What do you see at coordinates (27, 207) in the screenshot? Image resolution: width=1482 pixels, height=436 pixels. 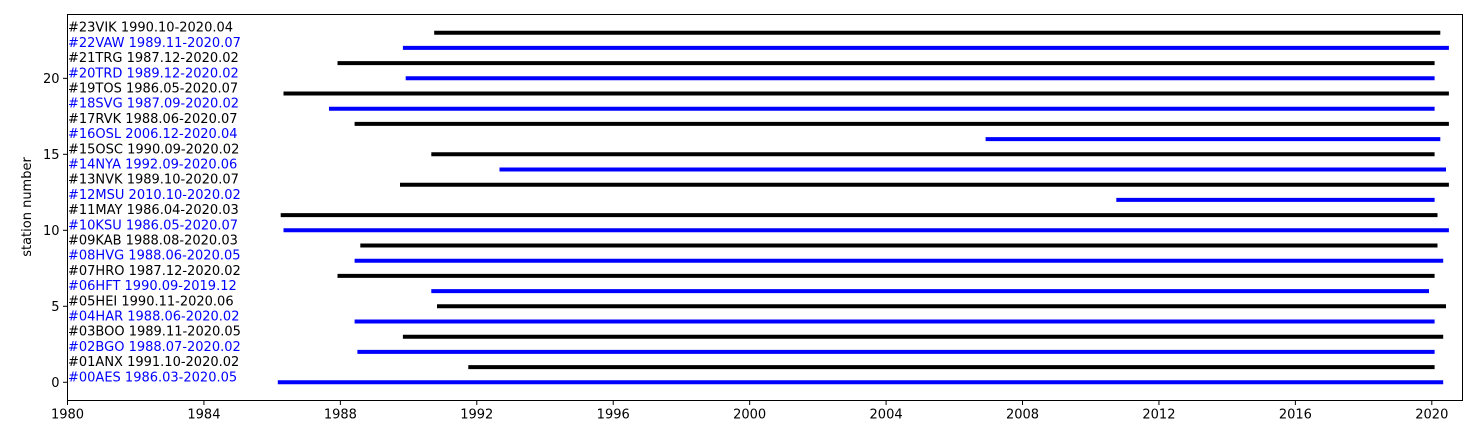 I see `y-axis-title: station number` at bounding box center [27, 207].